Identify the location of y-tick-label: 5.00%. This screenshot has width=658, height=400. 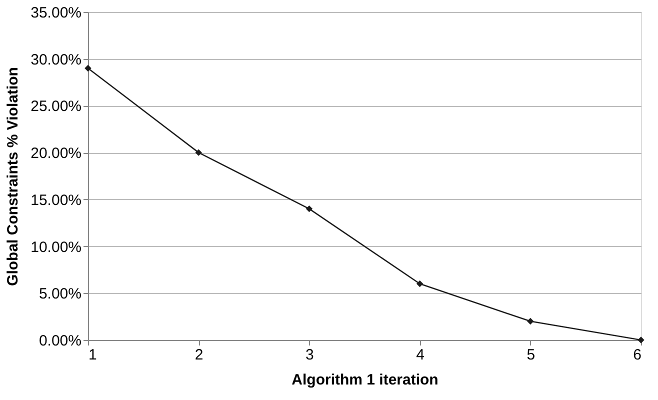
(60, 294).